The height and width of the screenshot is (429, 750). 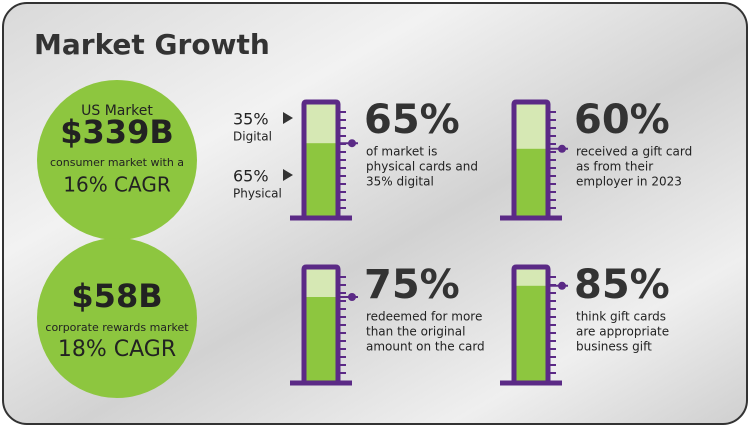 What do you see at coordinates (251, 176) in the screenshot?
I see `side-percent: 65%` at bounding box center [251, 176].